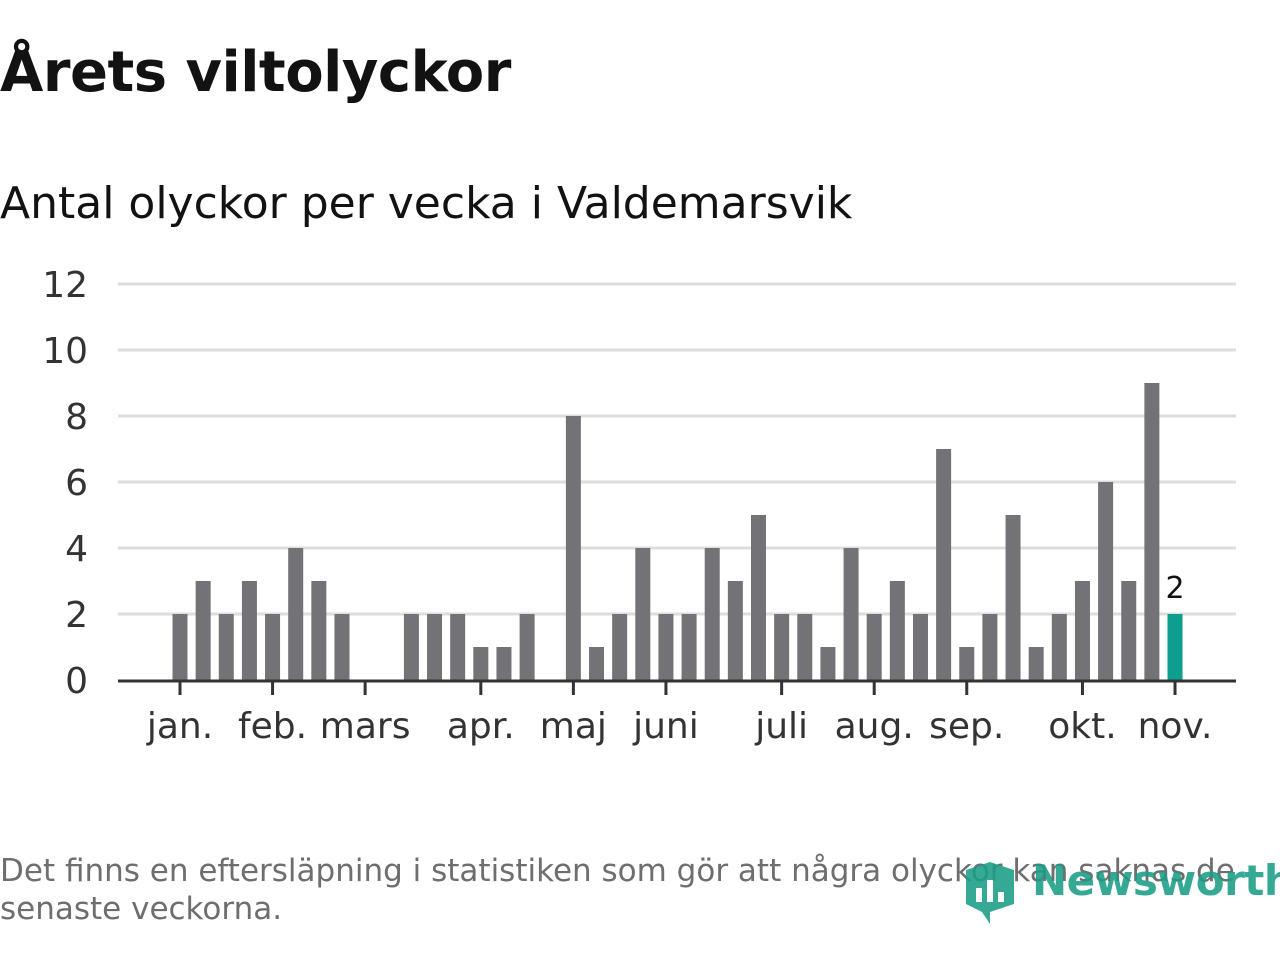 The image size is (1280, 960). What do you see at coordinates (665, 726) in the screenshot?
I see `x-tick-label: juni` at bounding box center [665, 726].